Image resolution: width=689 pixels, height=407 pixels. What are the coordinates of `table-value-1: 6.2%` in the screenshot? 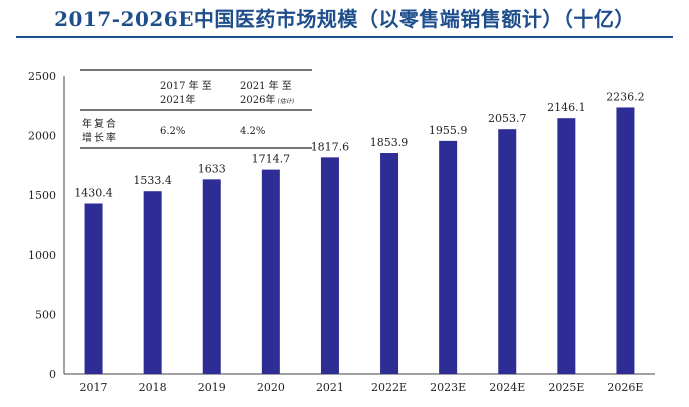 It's located at (172, 131).